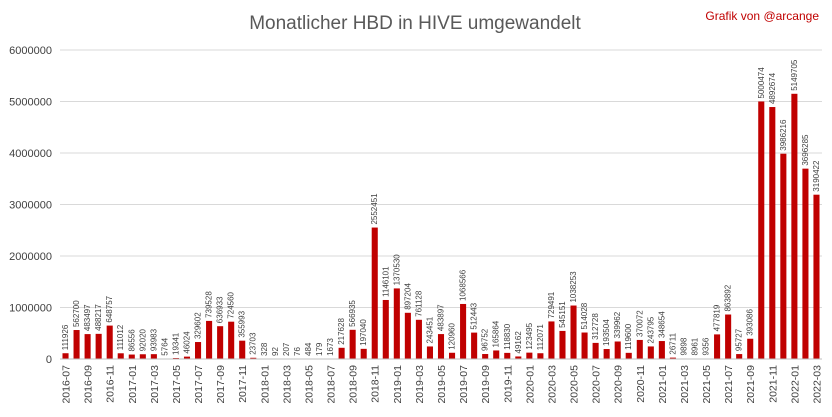  Describe the element at coordinates (429, 329) in the screenshot. I see `data-label: 243451` at that location.